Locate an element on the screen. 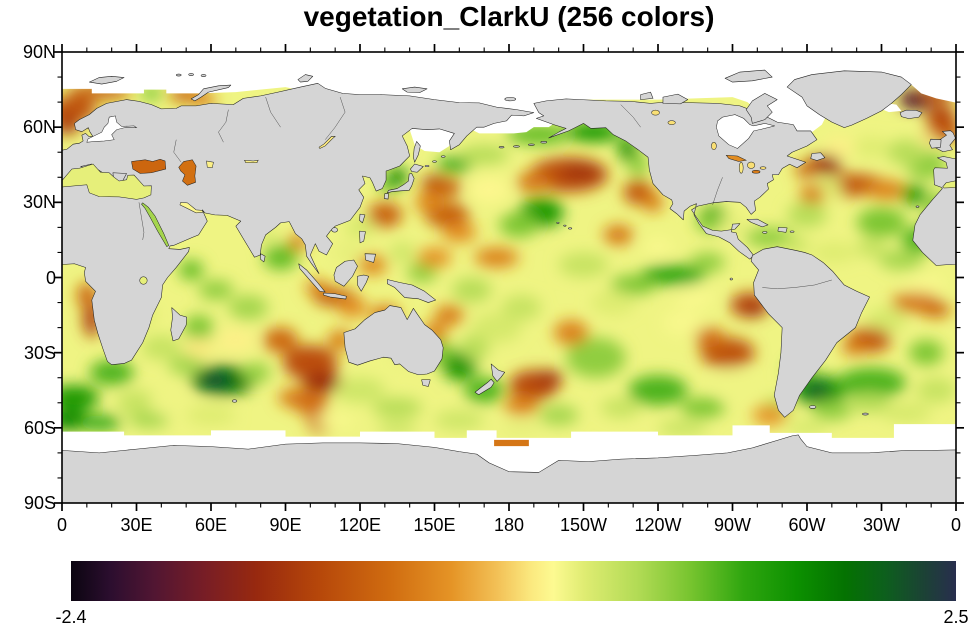 Image resolution: width=978 pixels, height=630 pixels. x-axis-label-30E-1: 30E is located at coordinates (136, 525).